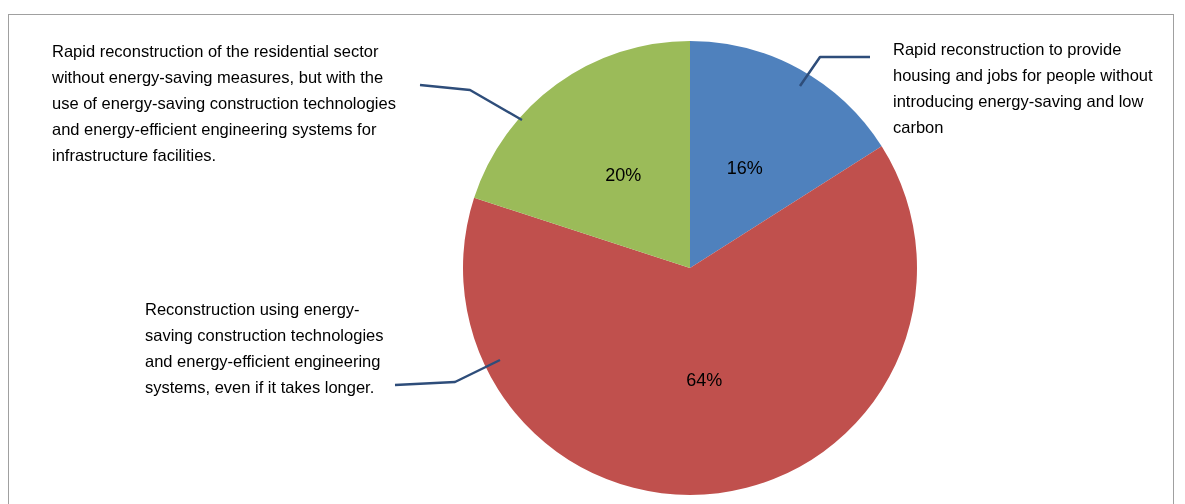 This screenshot has width=1185, height=504. What do you see at coordinates (1023, 88) in the screenshot?
I see `slice-label: Rapid reconstruction to provide housing and jobs for people without introducing energy-saving and low carbon` at bounding box center [1023, 88].